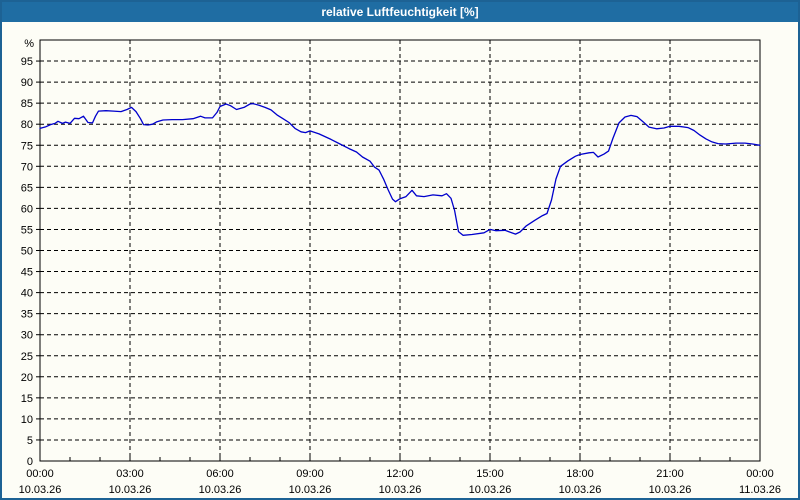 The width and height of the screenshot is (800, 500). Describe the element at coordinates (27, 252) in the screenshot. I see `y-tick-label: 50` at that location.